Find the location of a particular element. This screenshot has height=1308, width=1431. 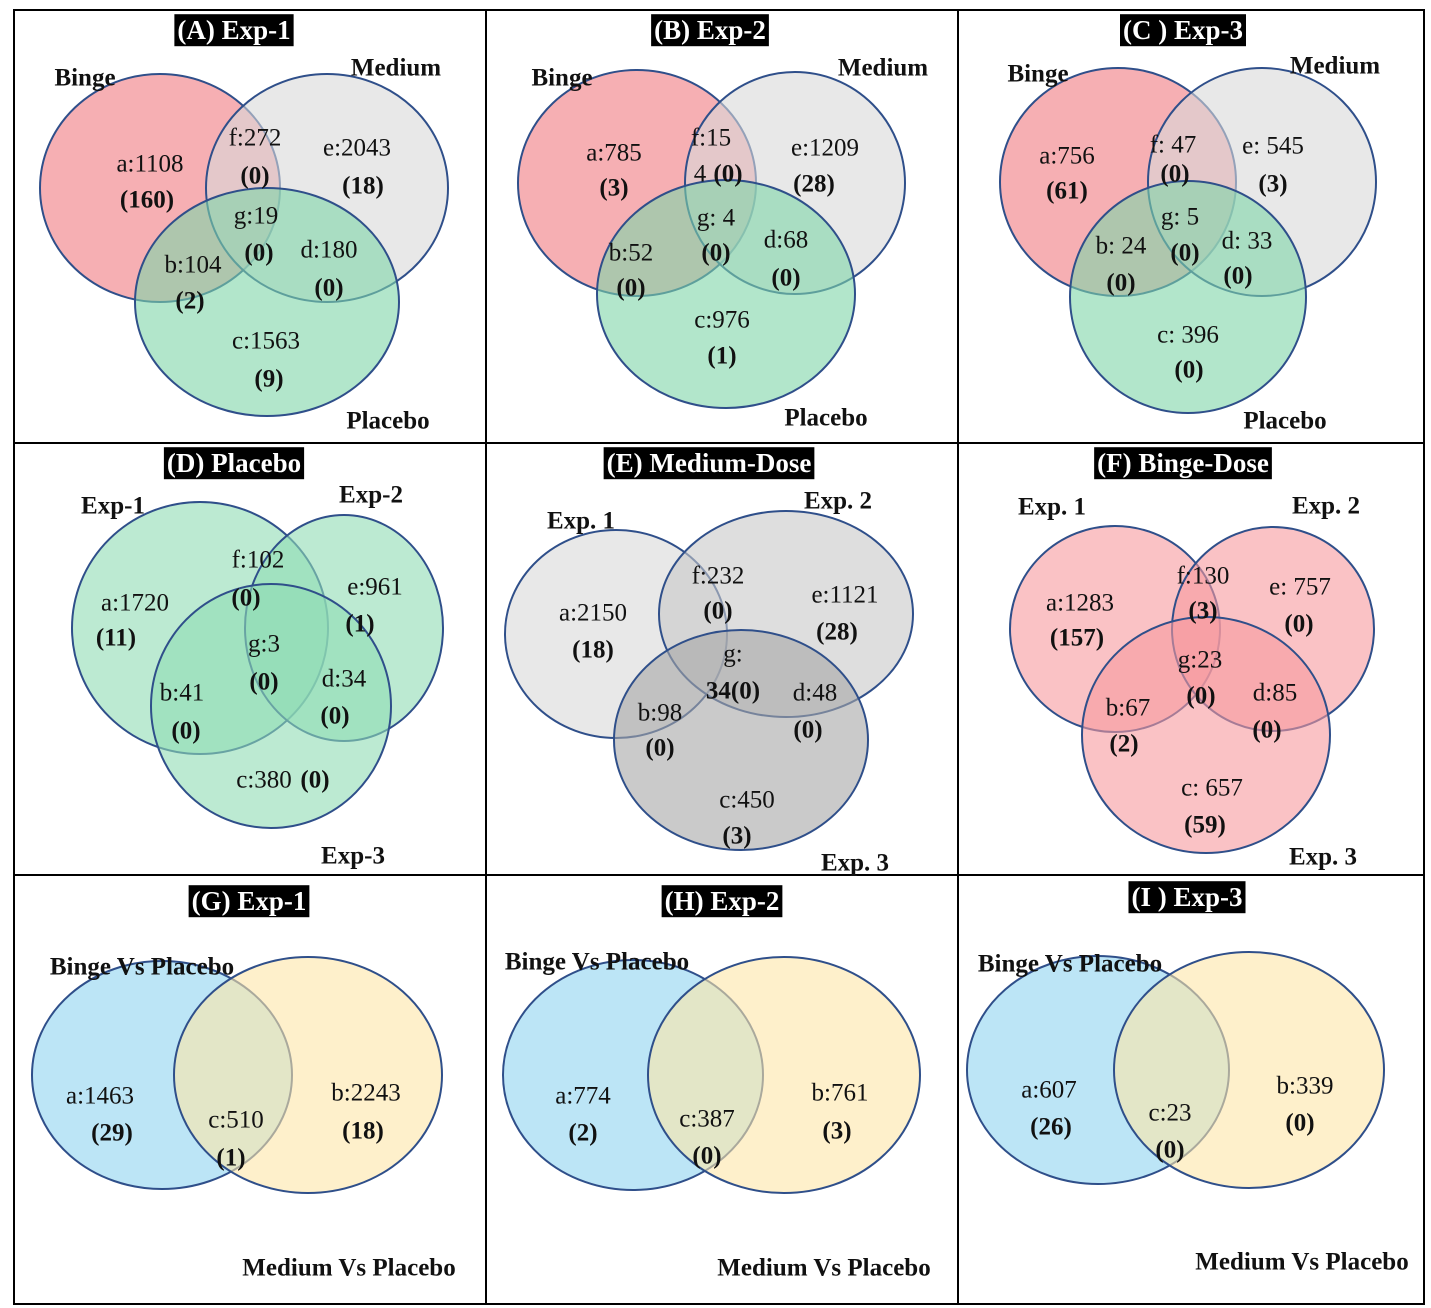

panel-title-text: (B) Exp-2 is located at coordinates (710, 30).